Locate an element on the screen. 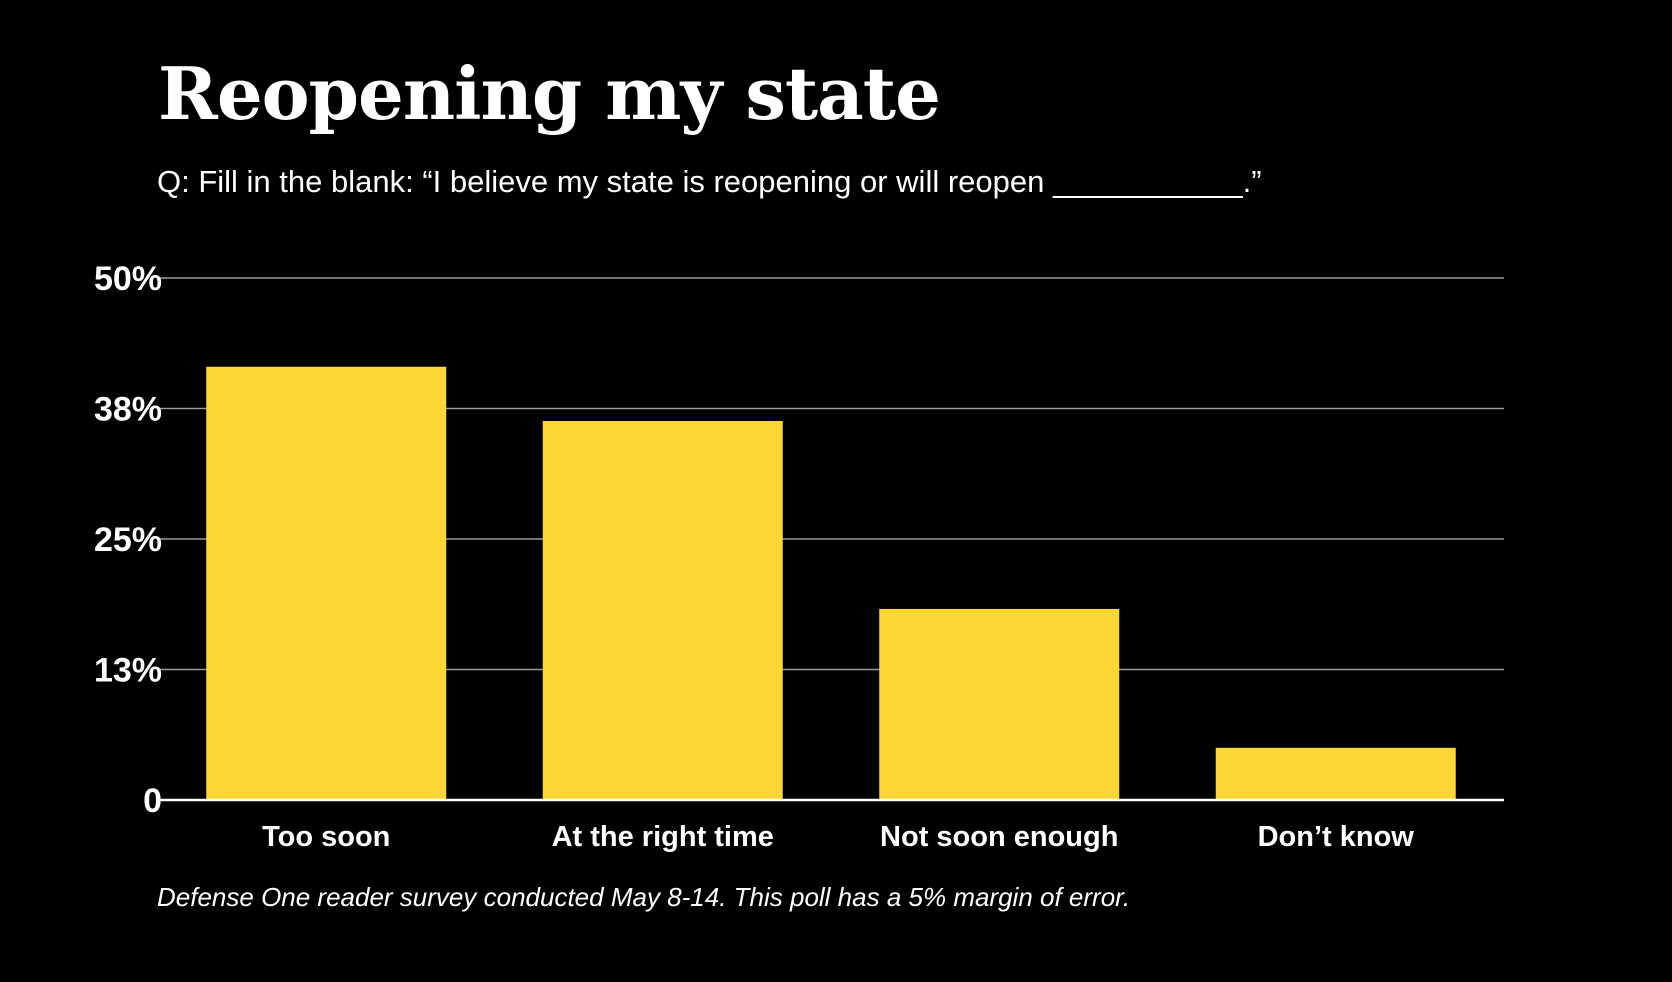 The image size is (1672, 982). x-category-label: Don’t know is located at coordinates (1336, 837).